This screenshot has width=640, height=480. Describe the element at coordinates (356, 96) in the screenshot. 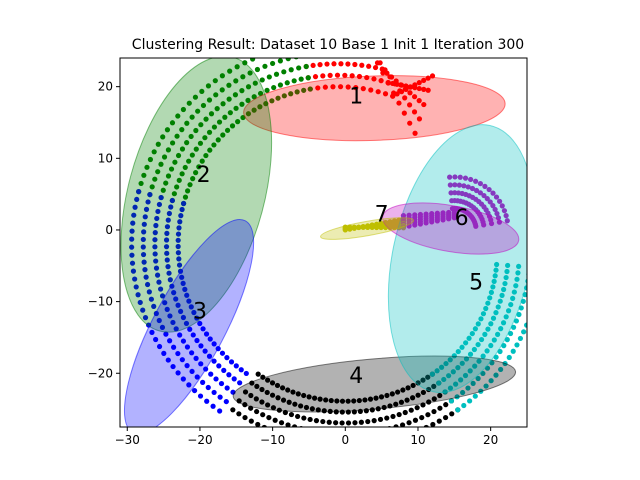

I see `cluster-label-1: 1` at that location.